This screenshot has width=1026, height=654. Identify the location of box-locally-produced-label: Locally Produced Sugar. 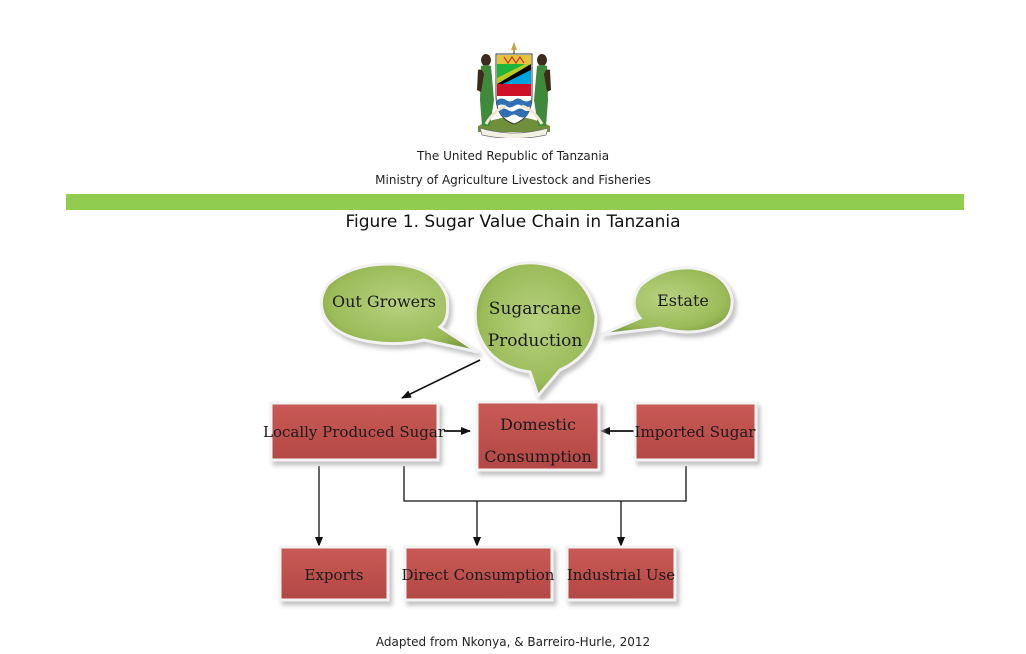
(354, 432).